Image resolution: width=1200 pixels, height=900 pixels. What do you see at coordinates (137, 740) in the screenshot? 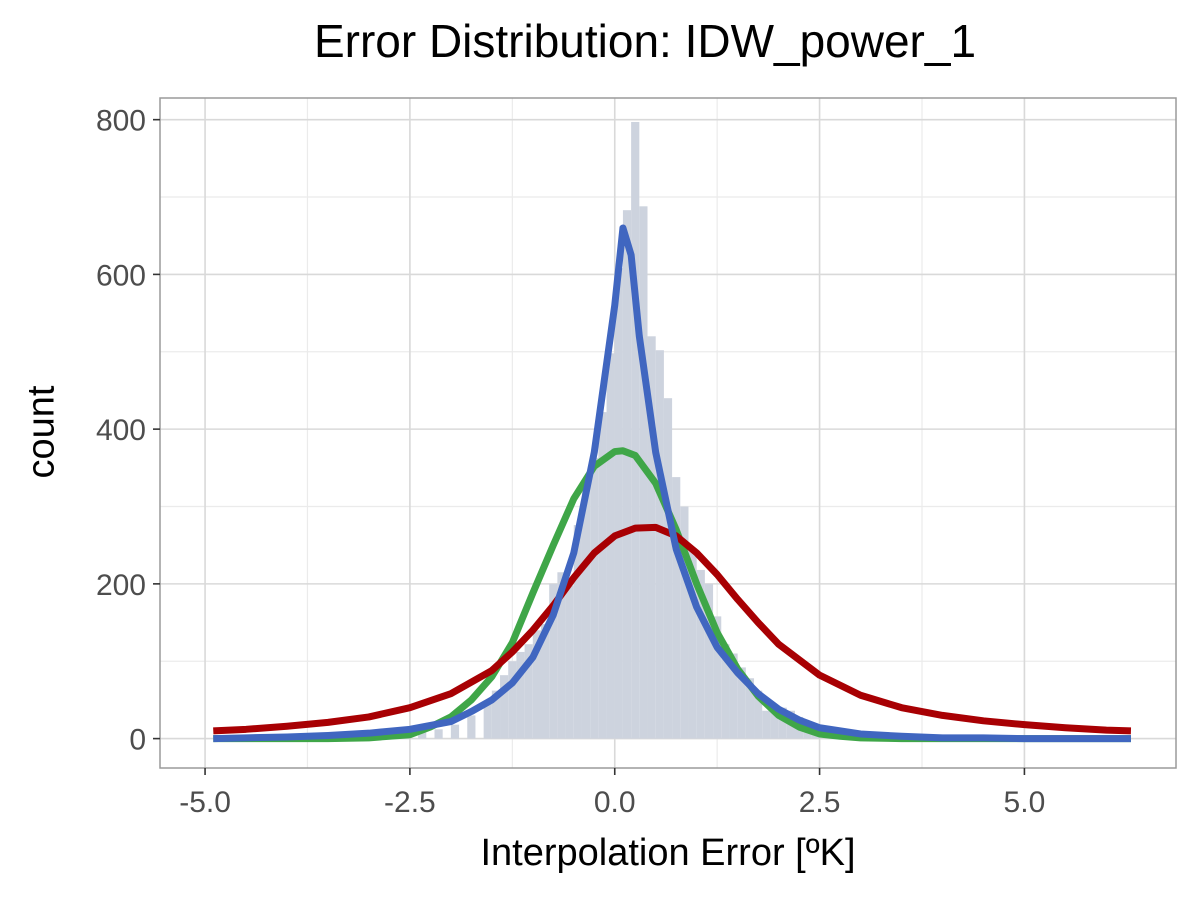
I see `y-tick-label: 0` at bounding box center [137, 740].